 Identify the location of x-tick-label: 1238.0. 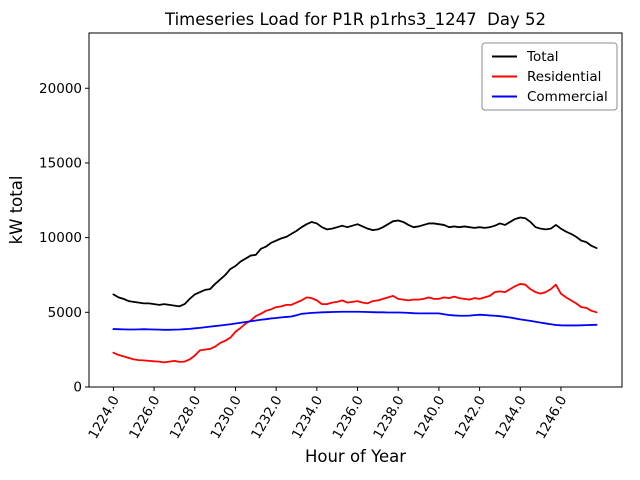
(388, 417).